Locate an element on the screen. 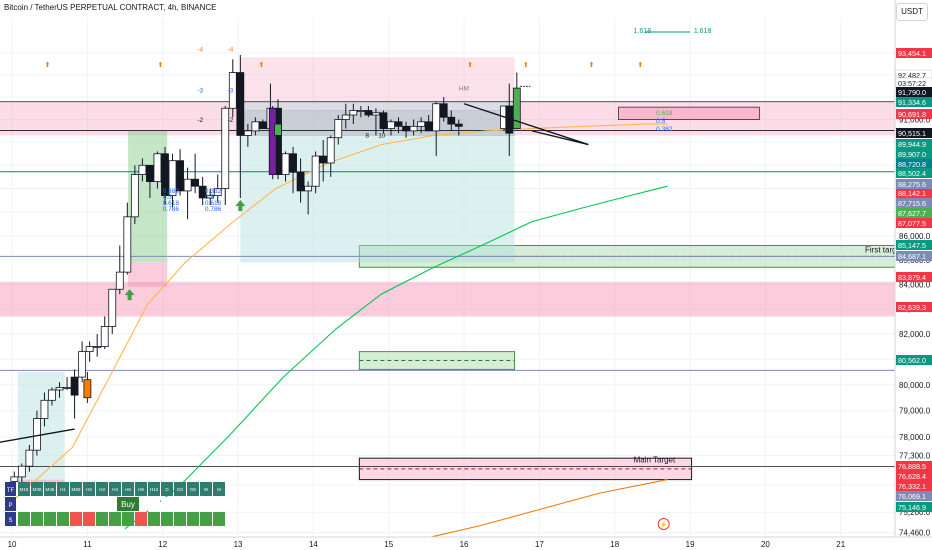 The height and width of the screenshot is (550, 932). time-axis-tick: 19 is located at coordinates (690, 544).